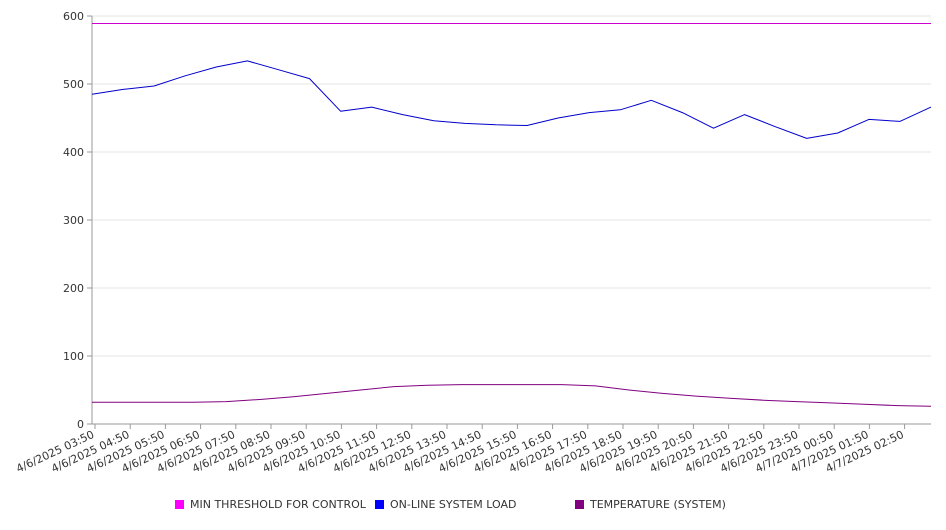  I want to click on y-tick-label: 0, so click(80, 424).